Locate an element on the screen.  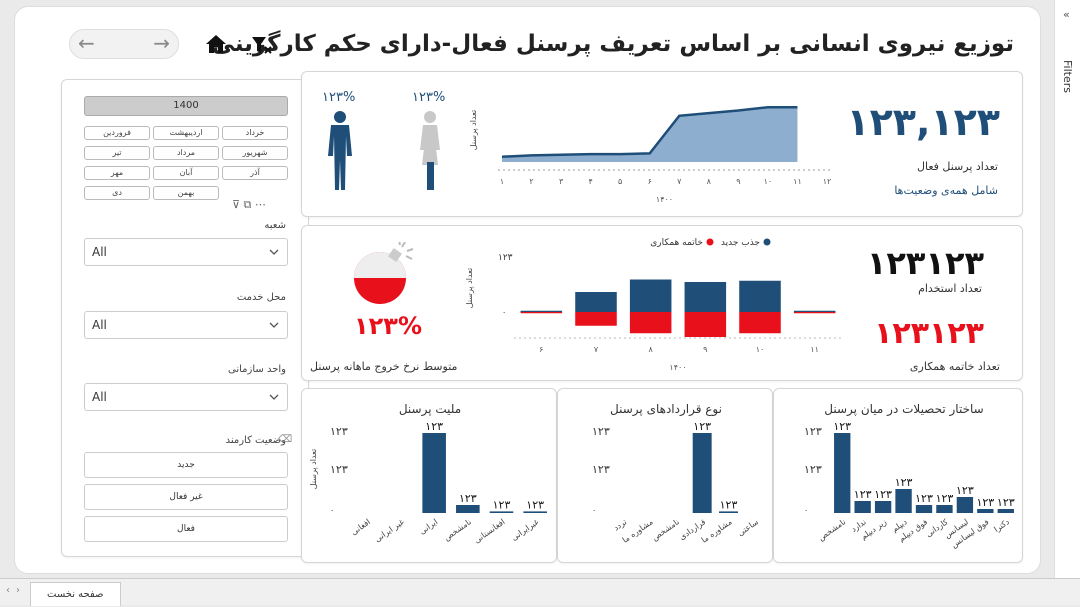
x-tick-label: ساعتی is located at coordinates (748, 527).